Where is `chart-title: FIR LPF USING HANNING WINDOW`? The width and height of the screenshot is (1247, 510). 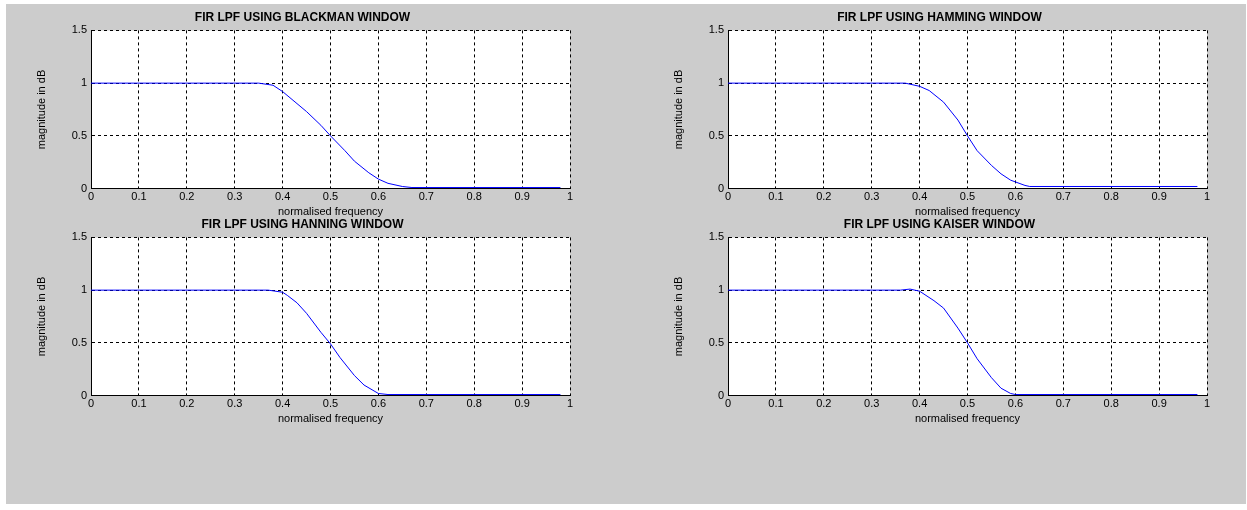 chart-title: FIR LPF USING HANNING WINDOW is located at coordinates (303, 223).